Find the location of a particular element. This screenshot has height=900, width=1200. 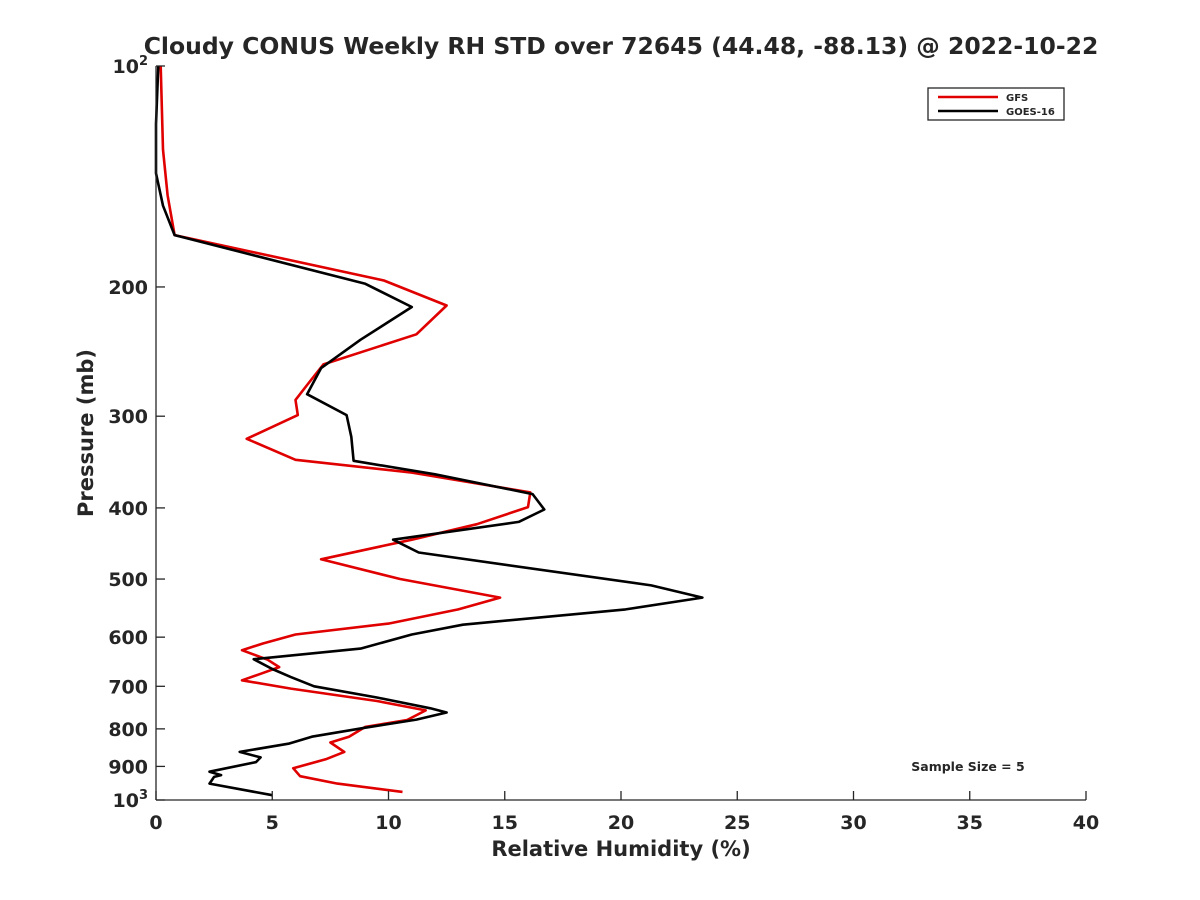

y-tick-label: 900 is located at coordinates (128, 767).